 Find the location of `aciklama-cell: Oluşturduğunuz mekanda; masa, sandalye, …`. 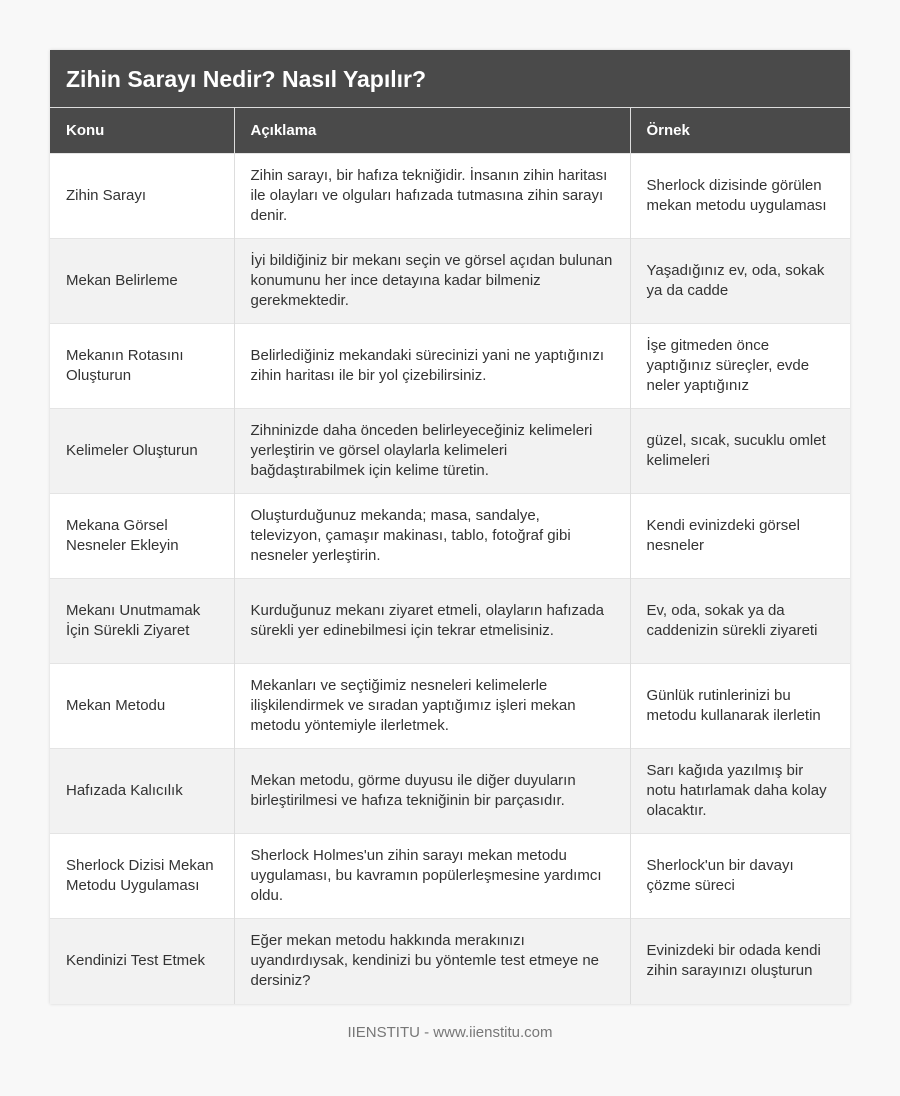

aciklama-cell: Oluşturduğunuz mekanda; masa, sandalye, … is located at coordinates (432, 536).